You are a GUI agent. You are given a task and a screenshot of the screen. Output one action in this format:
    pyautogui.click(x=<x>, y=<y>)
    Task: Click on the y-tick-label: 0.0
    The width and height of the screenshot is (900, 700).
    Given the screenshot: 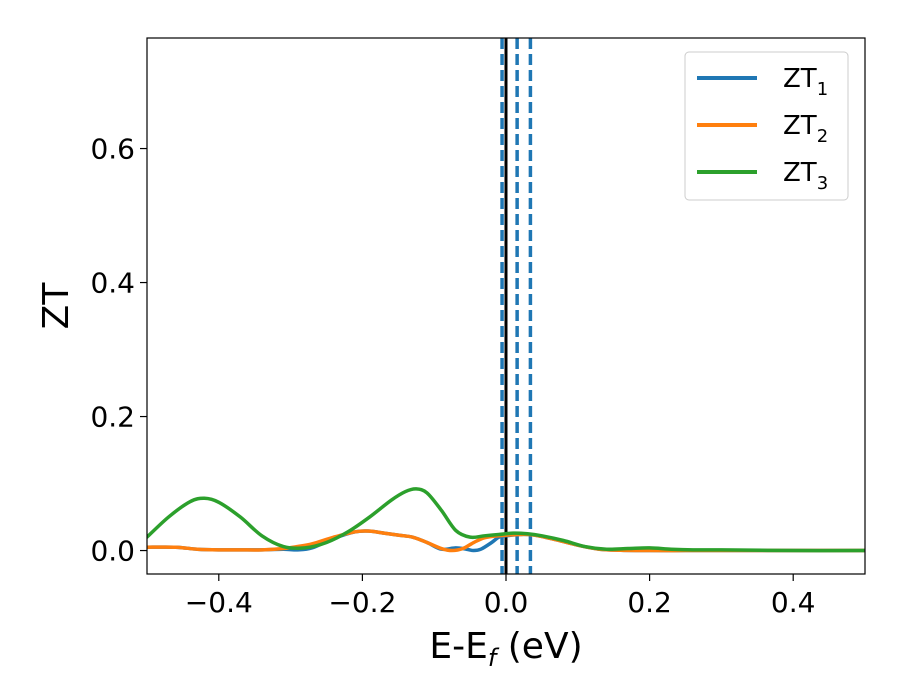 What is the action you would take?
    pyautogui.click(x=112, y=551)
    